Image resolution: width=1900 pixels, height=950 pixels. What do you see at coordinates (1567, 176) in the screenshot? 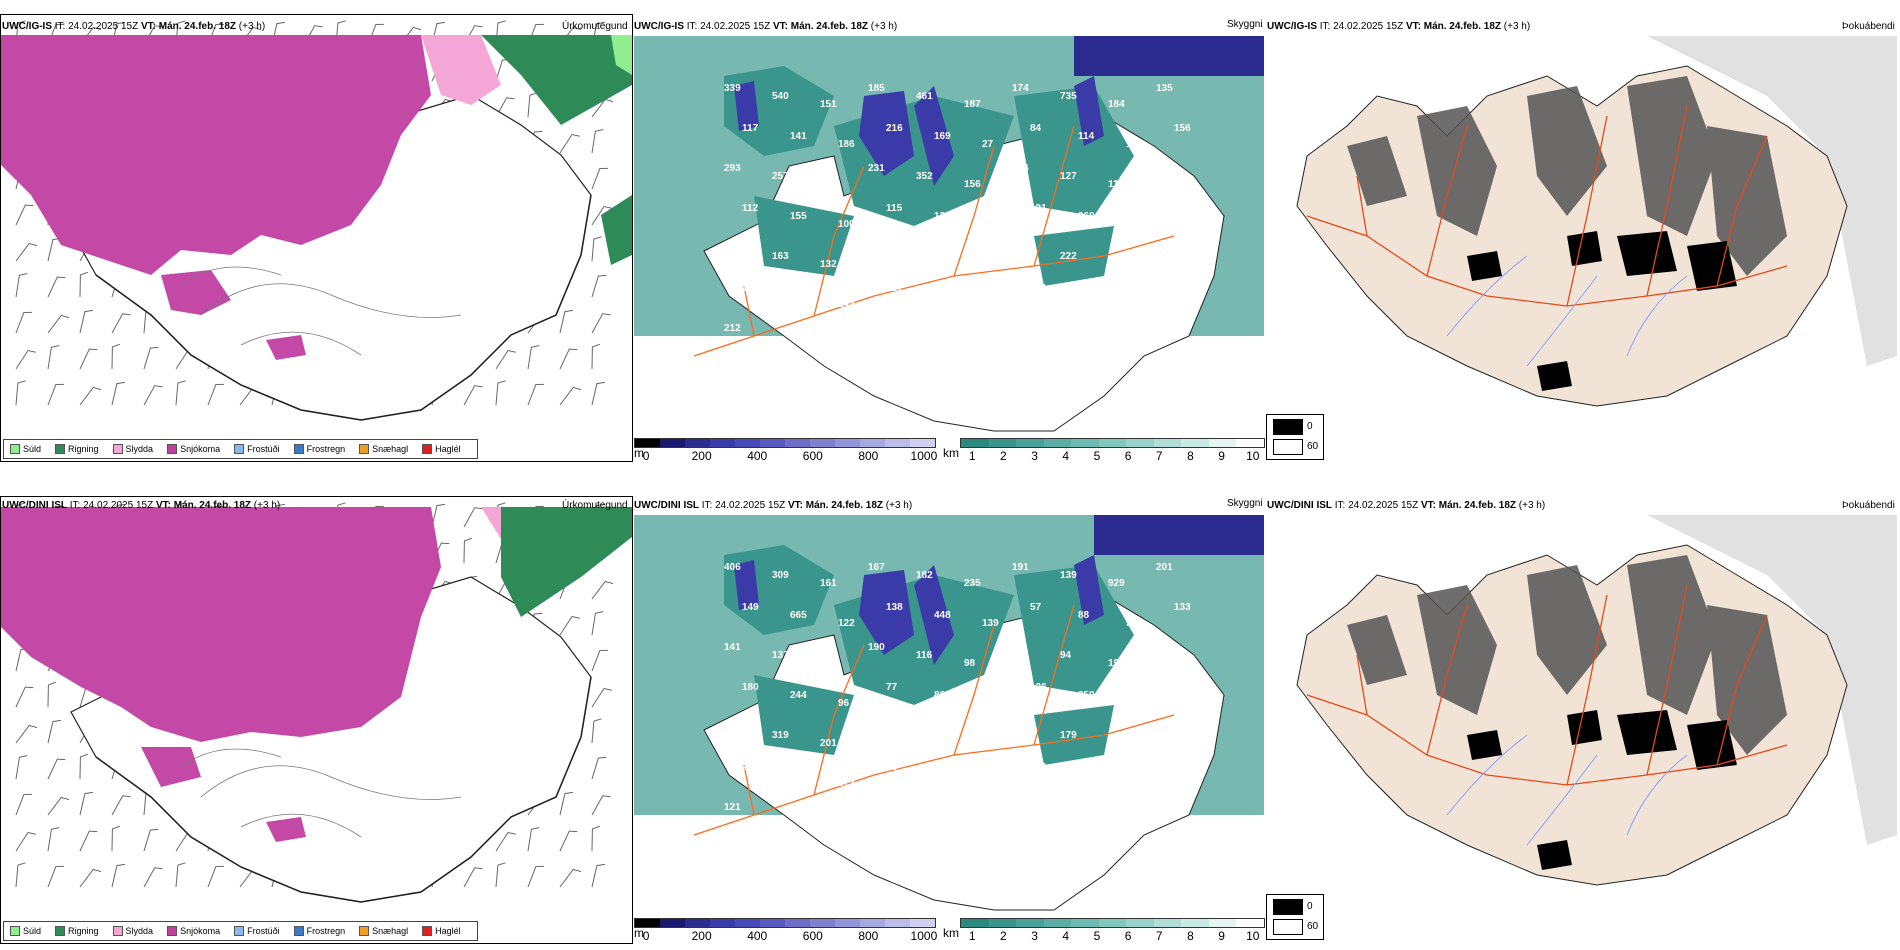
I see `fog-dark-areas` at bounding box center [1567, 176].